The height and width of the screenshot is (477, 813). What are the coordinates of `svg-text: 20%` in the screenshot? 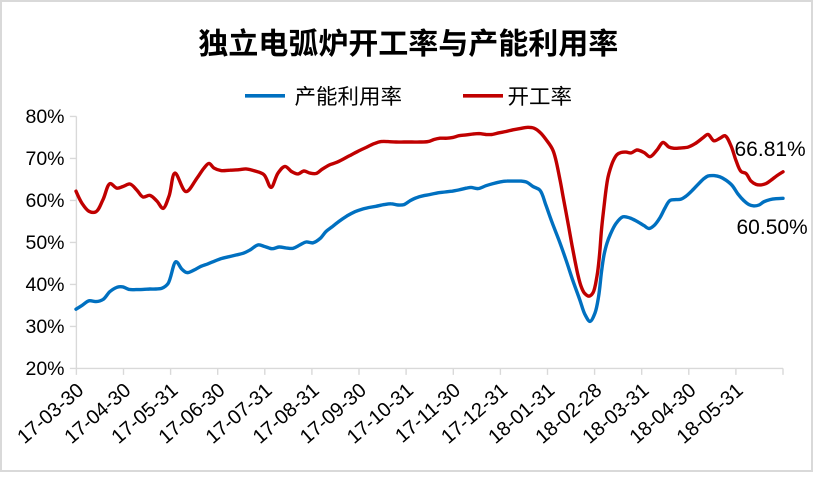 It's located at (44, 369).